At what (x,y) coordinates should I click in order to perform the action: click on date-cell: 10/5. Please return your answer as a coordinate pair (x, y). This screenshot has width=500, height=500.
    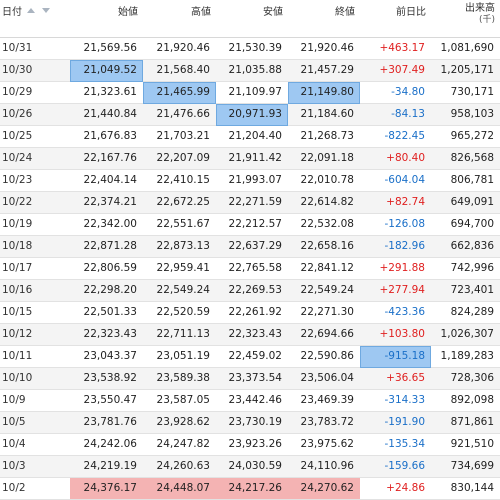
    Looking at the image, I should click on (35, 422).